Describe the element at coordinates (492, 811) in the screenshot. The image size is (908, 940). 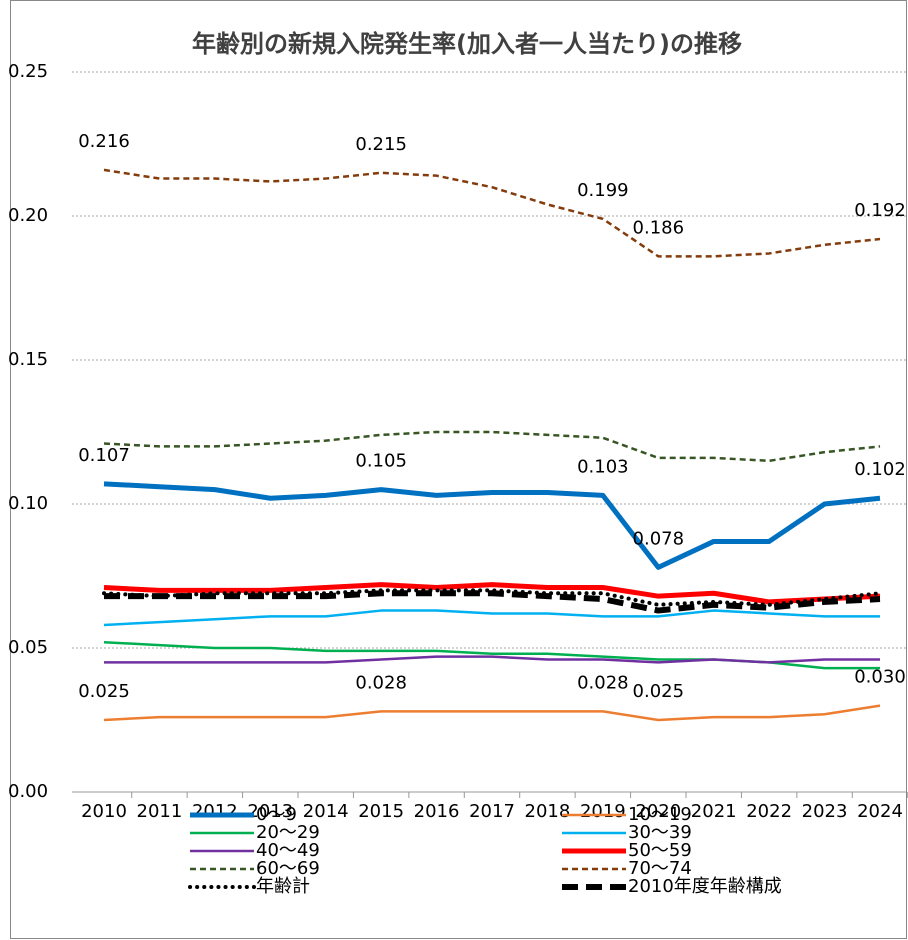
I see `x-tick-label: 2017` at that location.